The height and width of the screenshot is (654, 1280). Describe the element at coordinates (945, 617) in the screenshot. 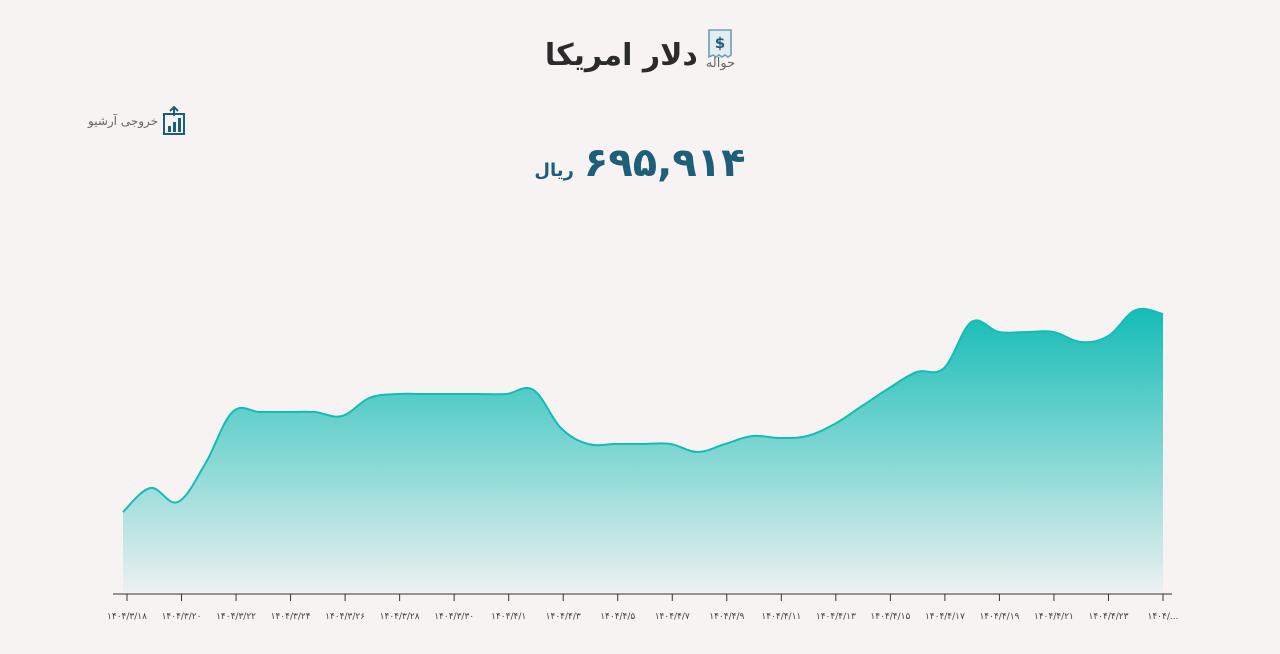

I see `x-tick-label: ۱۴۰۴/۴/۱۷` at that location.